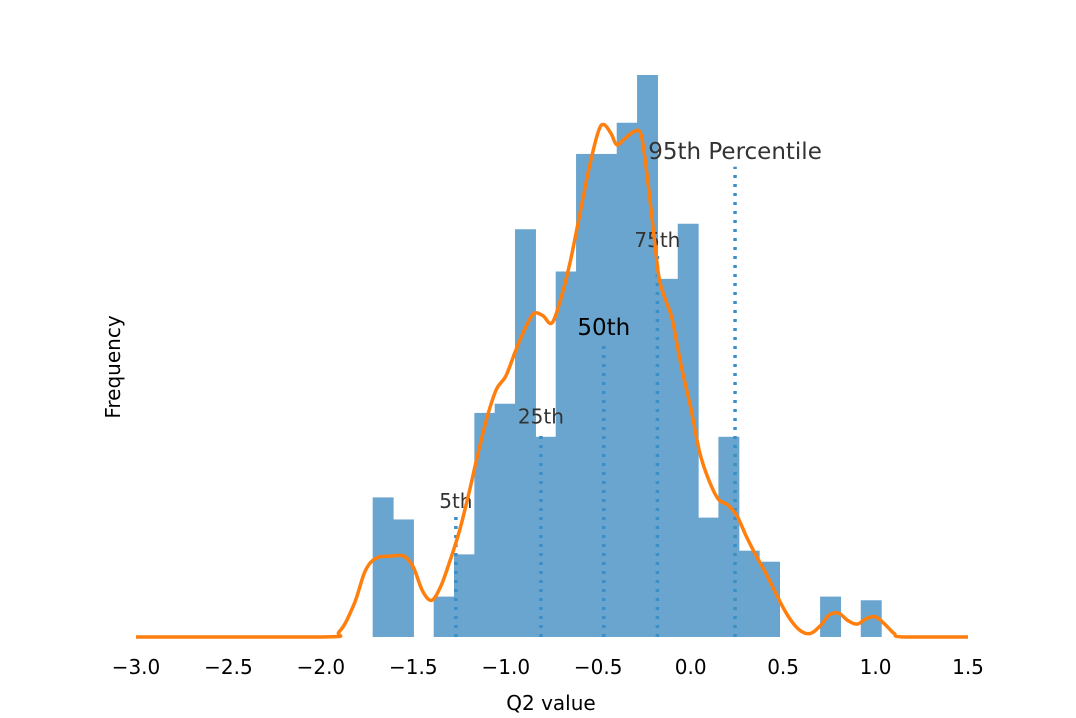  Describe the element at coordinates (968, 667) in the screenshot. I see `x-tick-label: 1.5` at that location.